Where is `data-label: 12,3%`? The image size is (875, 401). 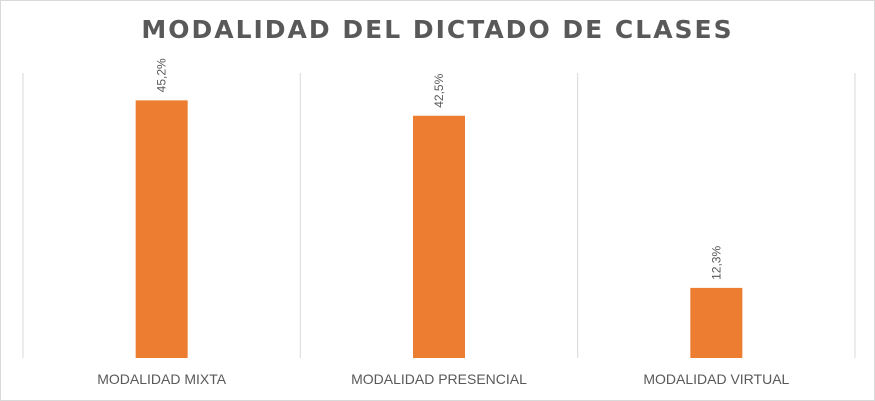 data-label: 12,3% is located at coordinates (716, 263).